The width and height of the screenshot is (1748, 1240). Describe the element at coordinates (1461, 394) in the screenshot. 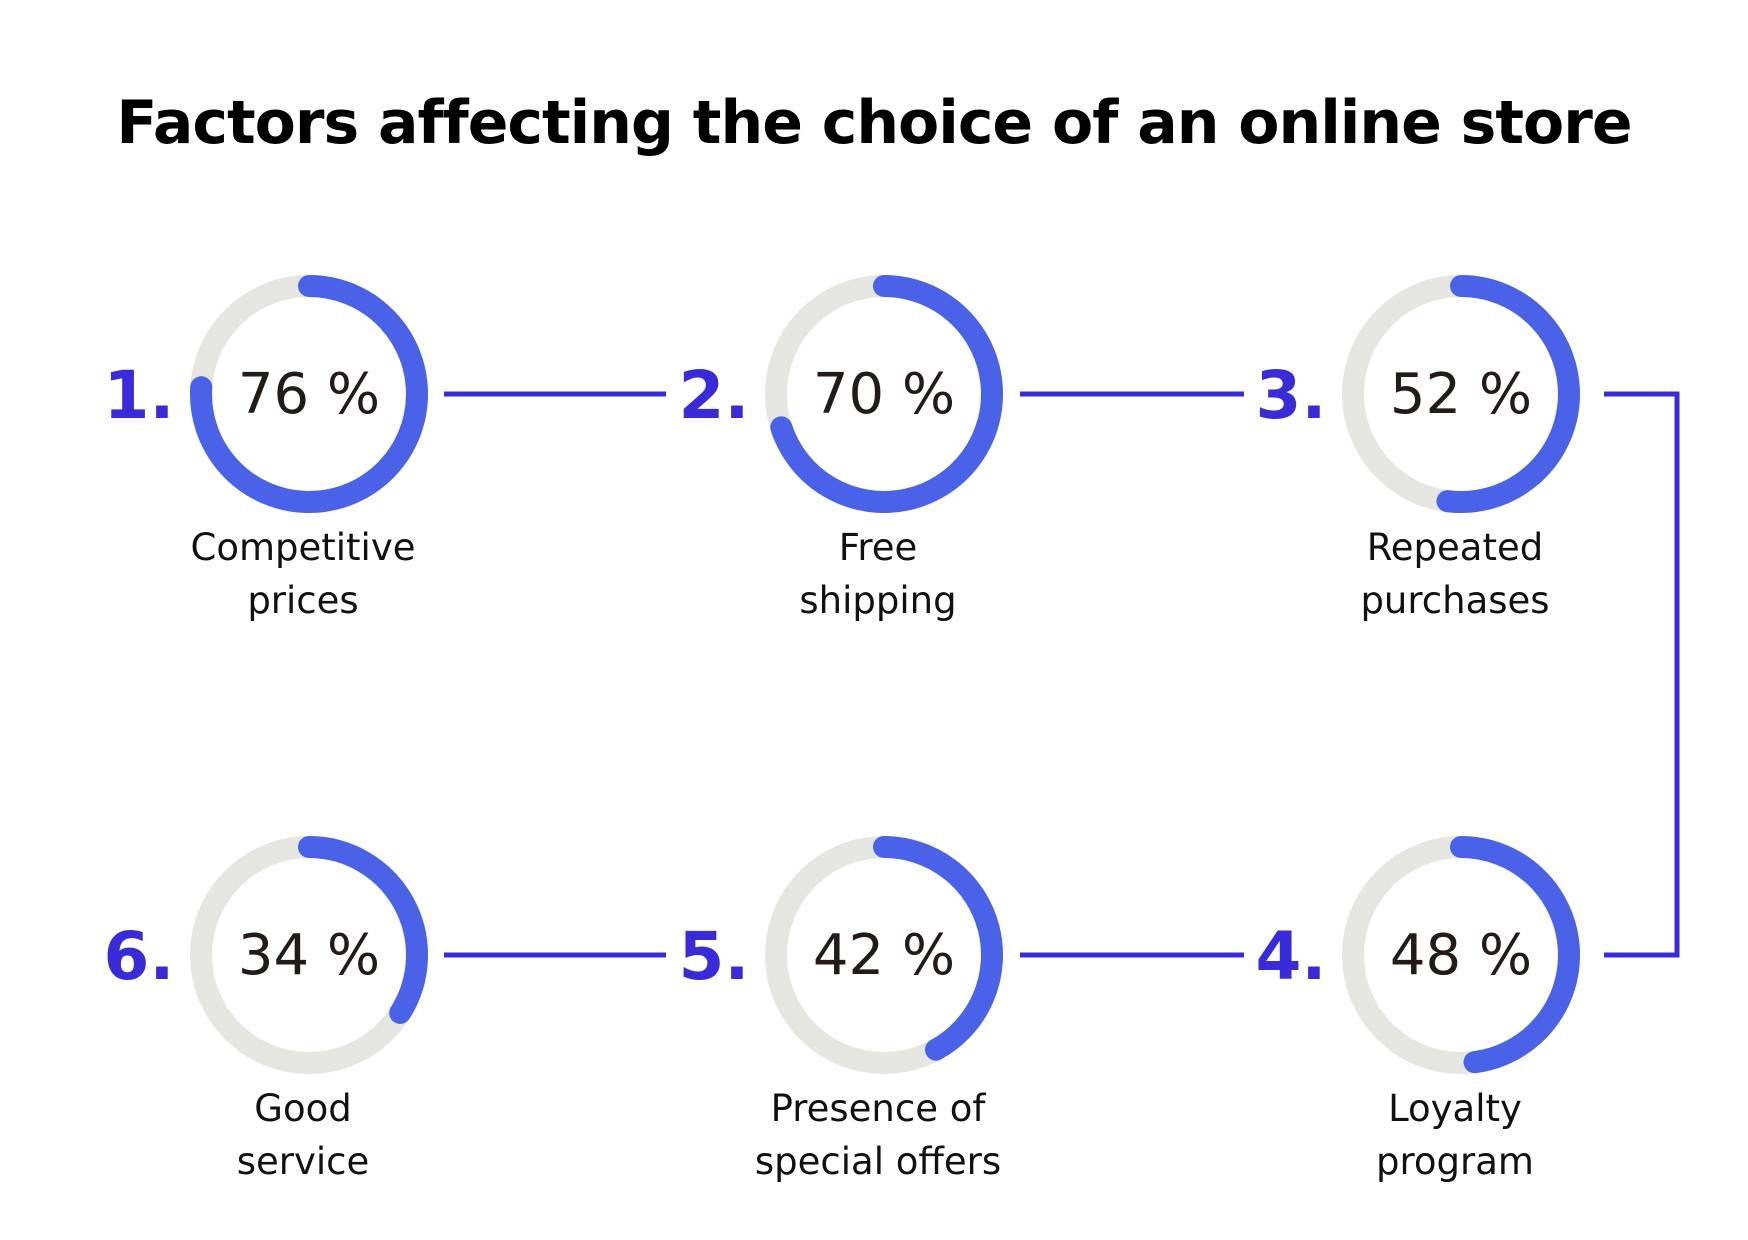

I see `percent-label-3: 52 %` at that location.